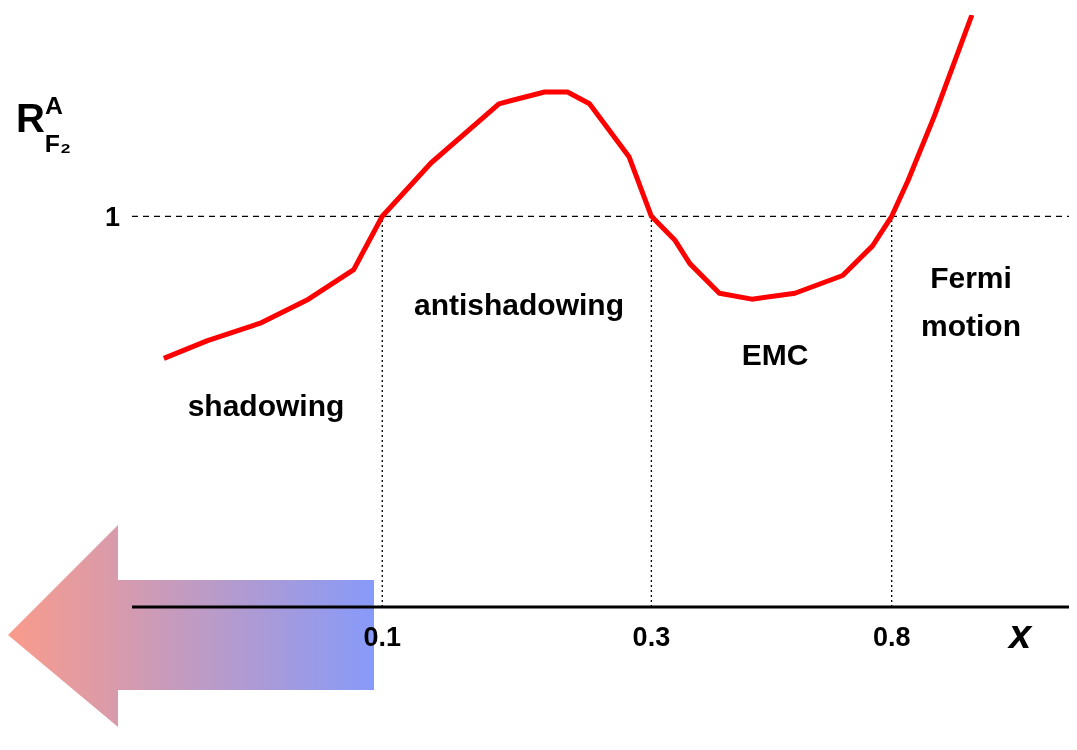  Describe the element at coordinates (519, 304) in the screenshot. I see `annotation: antishadowing` at that location.